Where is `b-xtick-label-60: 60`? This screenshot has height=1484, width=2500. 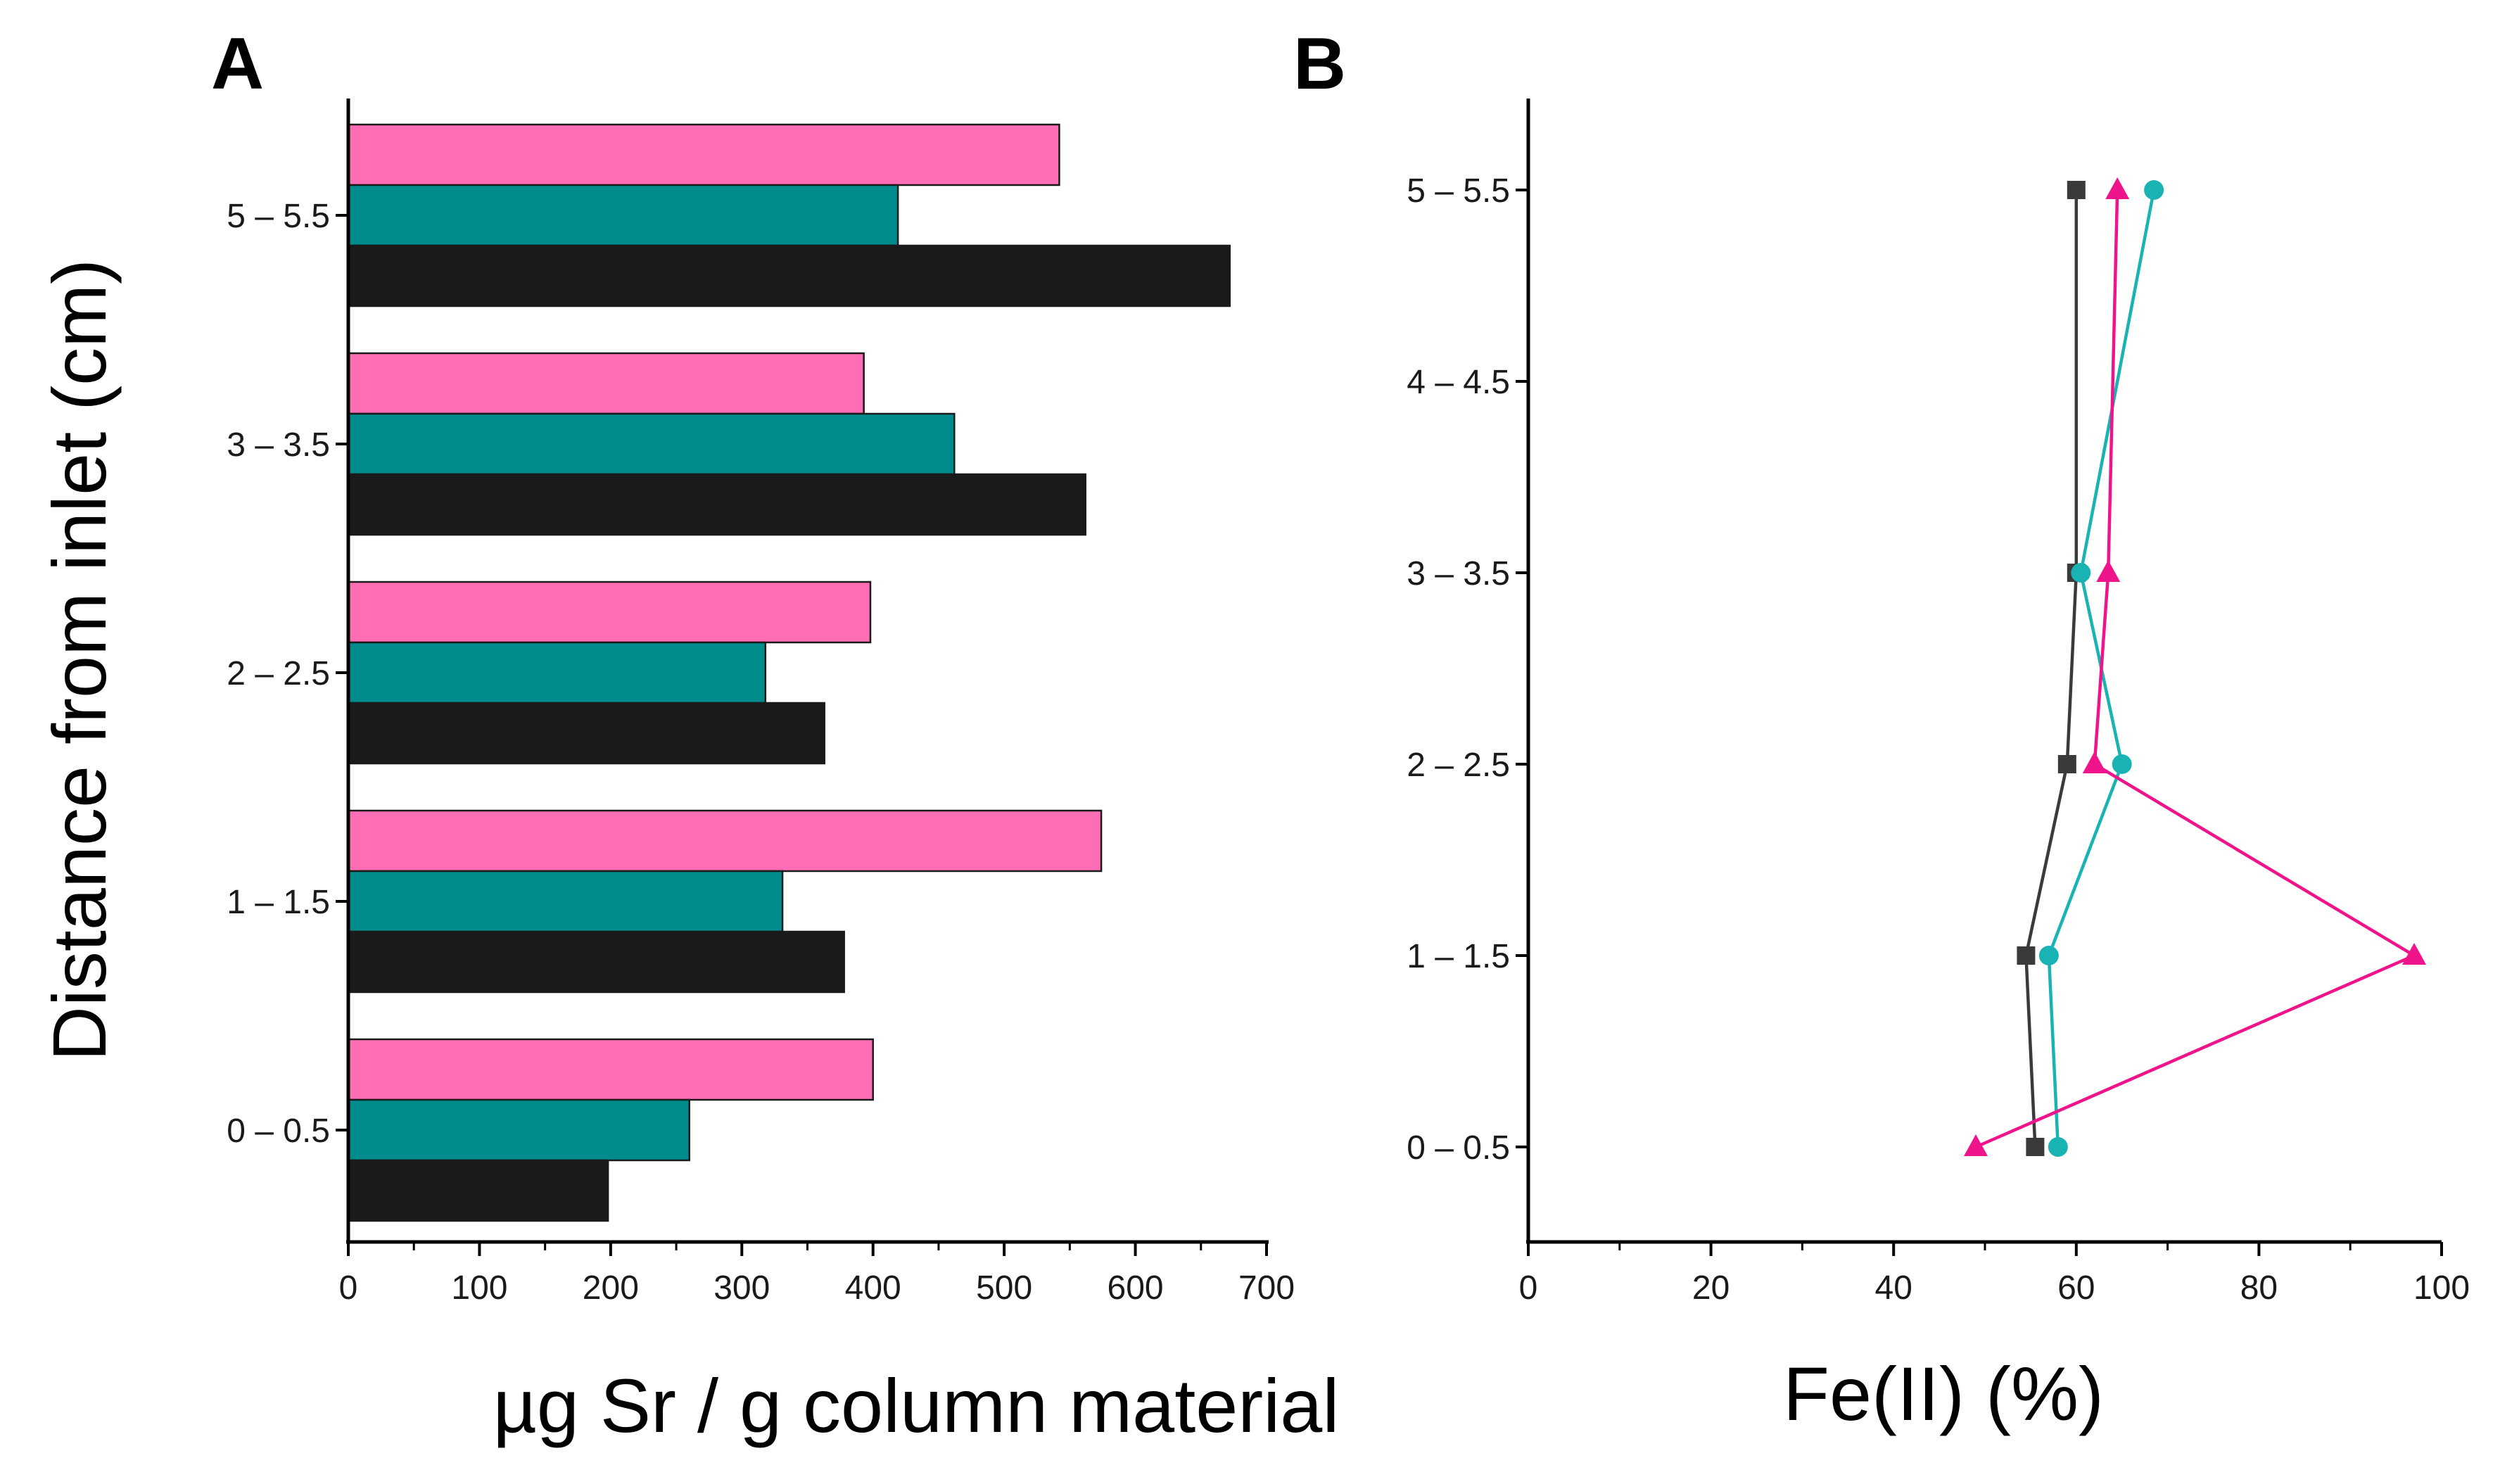 b-xtick-label-60: 60 is located at coordinates (2076, 1288).